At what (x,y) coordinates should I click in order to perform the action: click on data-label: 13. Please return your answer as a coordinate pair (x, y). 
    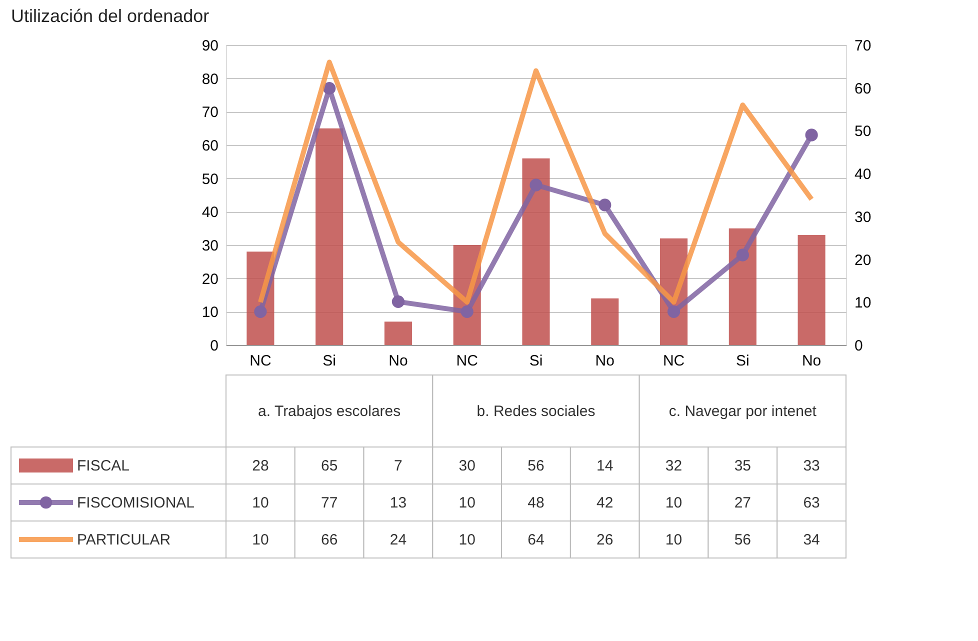
    Looking at the image, I should click on (398, 503).